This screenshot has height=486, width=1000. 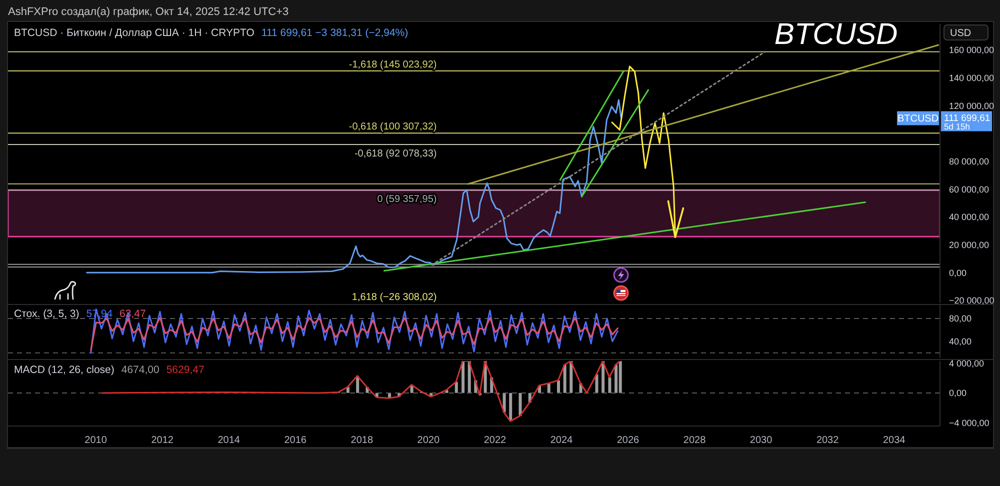 What do you see at coordinates (185, 370) in the screenshot?
I see `annotation: 5629,47` at bounding box center [185, 370].